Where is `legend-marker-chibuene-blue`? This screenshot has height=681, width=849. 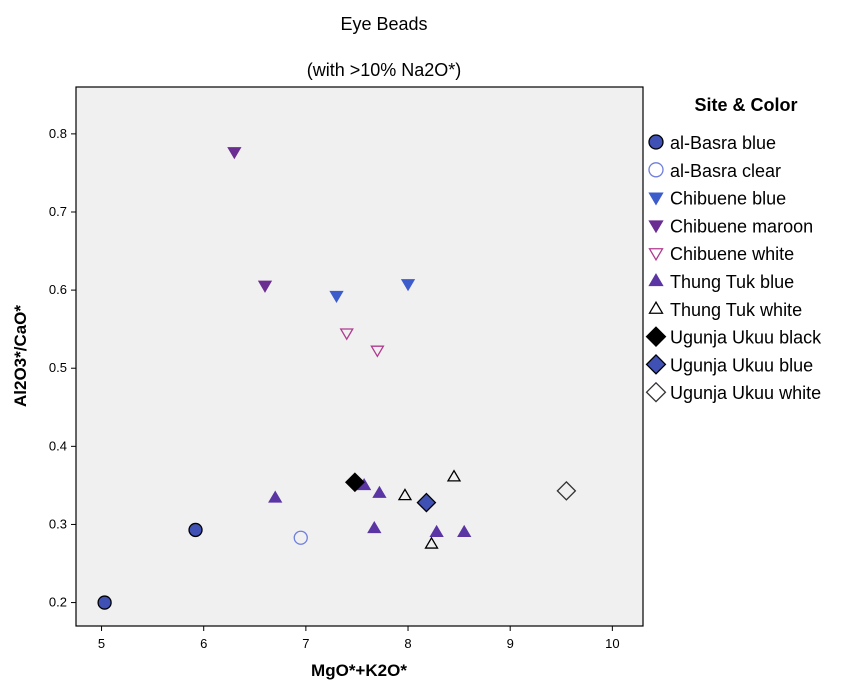 legend-marker-chibuene-blue is located at coordinates (656, 199).